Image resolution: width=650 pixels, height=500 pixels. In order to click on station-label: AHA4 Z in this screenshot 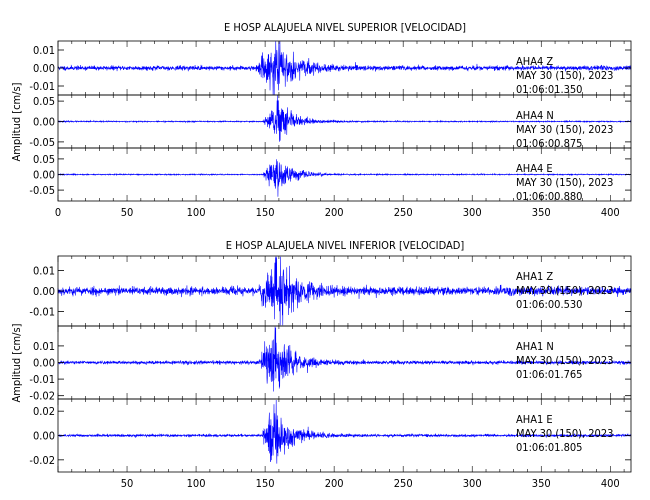, I will do `click(534, 61)`.